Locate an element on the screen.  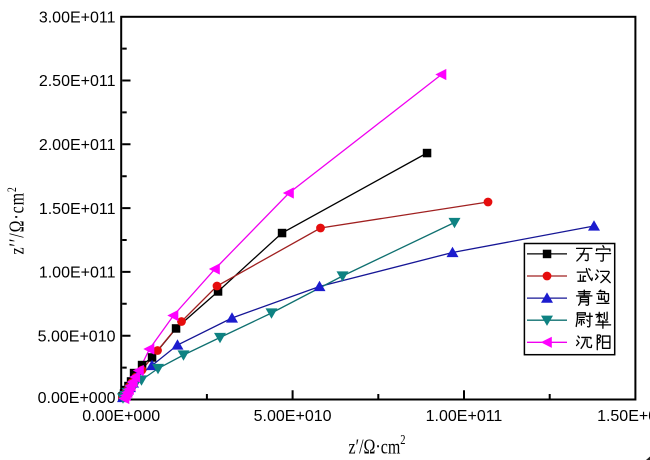
svg-text: z′/Ω·cm2 is located at coordinates (377, 445).